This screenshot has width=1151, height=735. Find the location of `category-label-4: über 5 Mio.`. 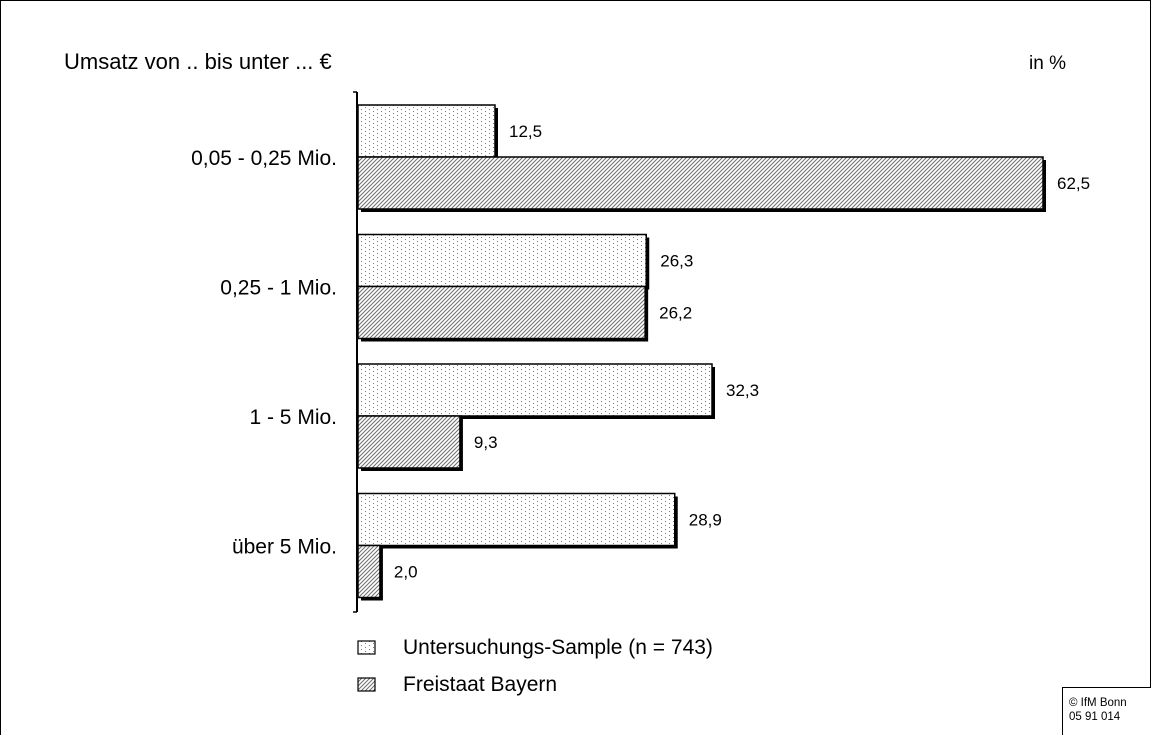

category-label-4: über 5 Mio. is located at coordinates (284, 547).